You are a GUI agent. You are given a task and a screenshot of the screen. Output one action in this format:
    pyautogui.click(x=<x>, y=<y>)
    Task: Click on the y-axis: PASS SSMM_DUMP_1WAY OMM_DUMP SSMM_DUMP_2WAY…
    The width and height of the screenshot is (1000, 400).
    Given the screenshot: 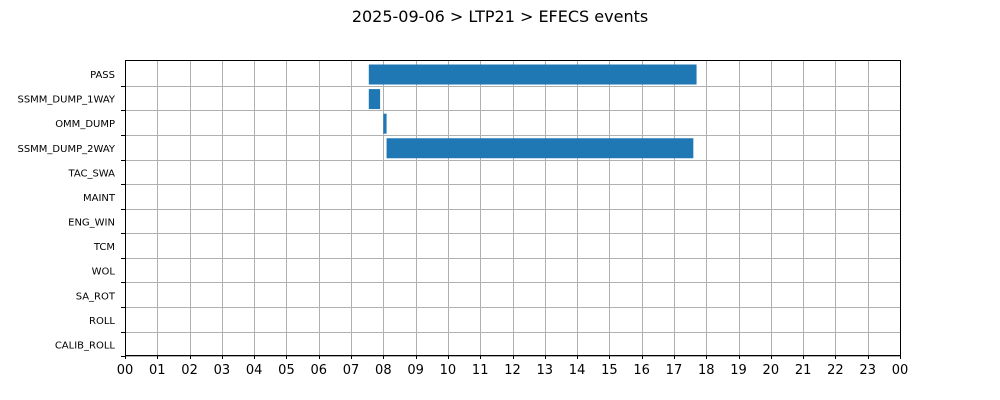 What is the action you would take?
    pyautogui.click(x=71, y=213)
    